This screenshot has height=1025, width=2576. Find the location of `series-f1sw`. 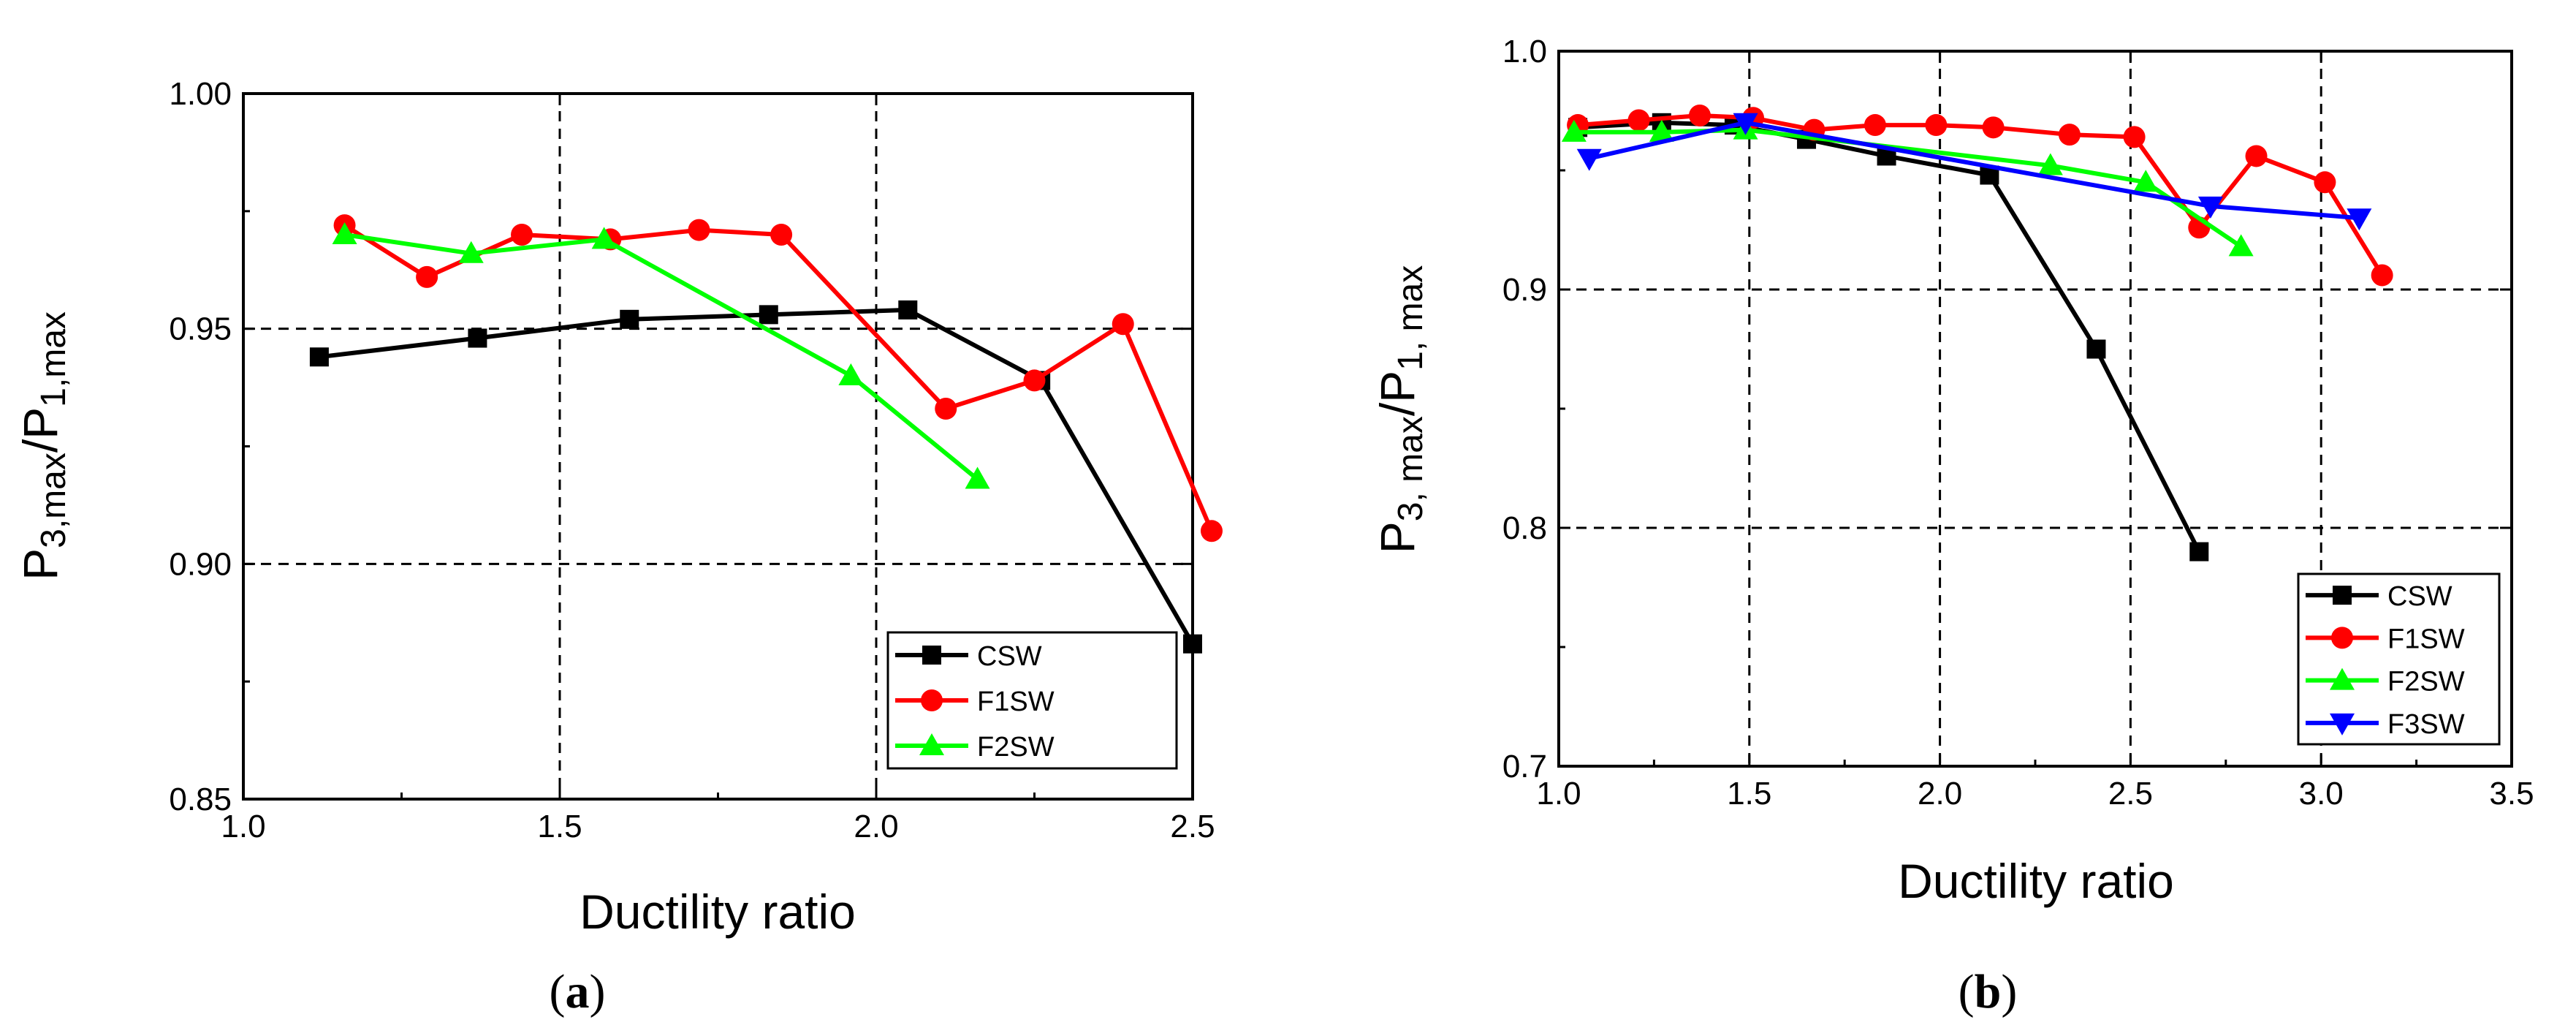

series-f1sw is located at coordinates (778, 378).